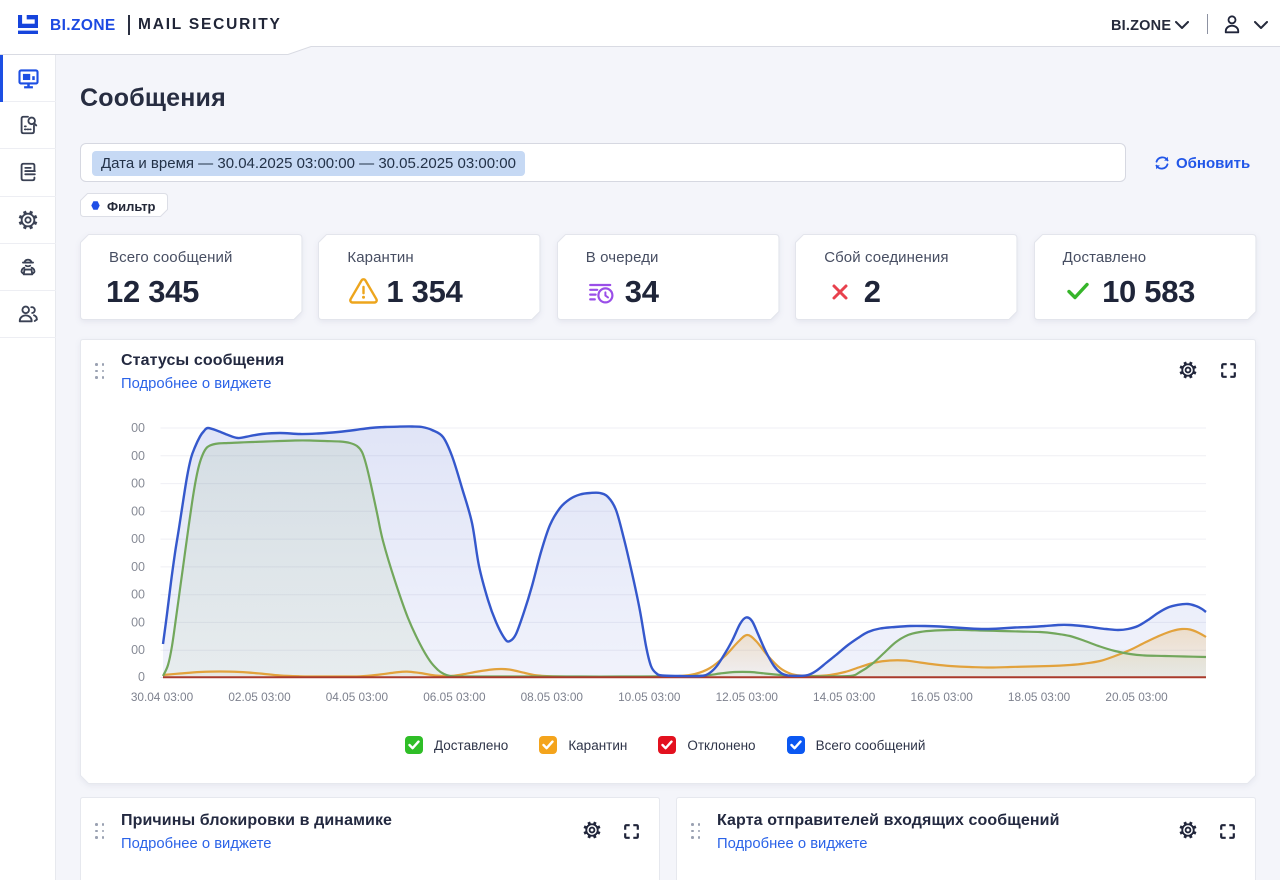  I want to click on svg-text: 02.05 03:00, so click(259, 697).